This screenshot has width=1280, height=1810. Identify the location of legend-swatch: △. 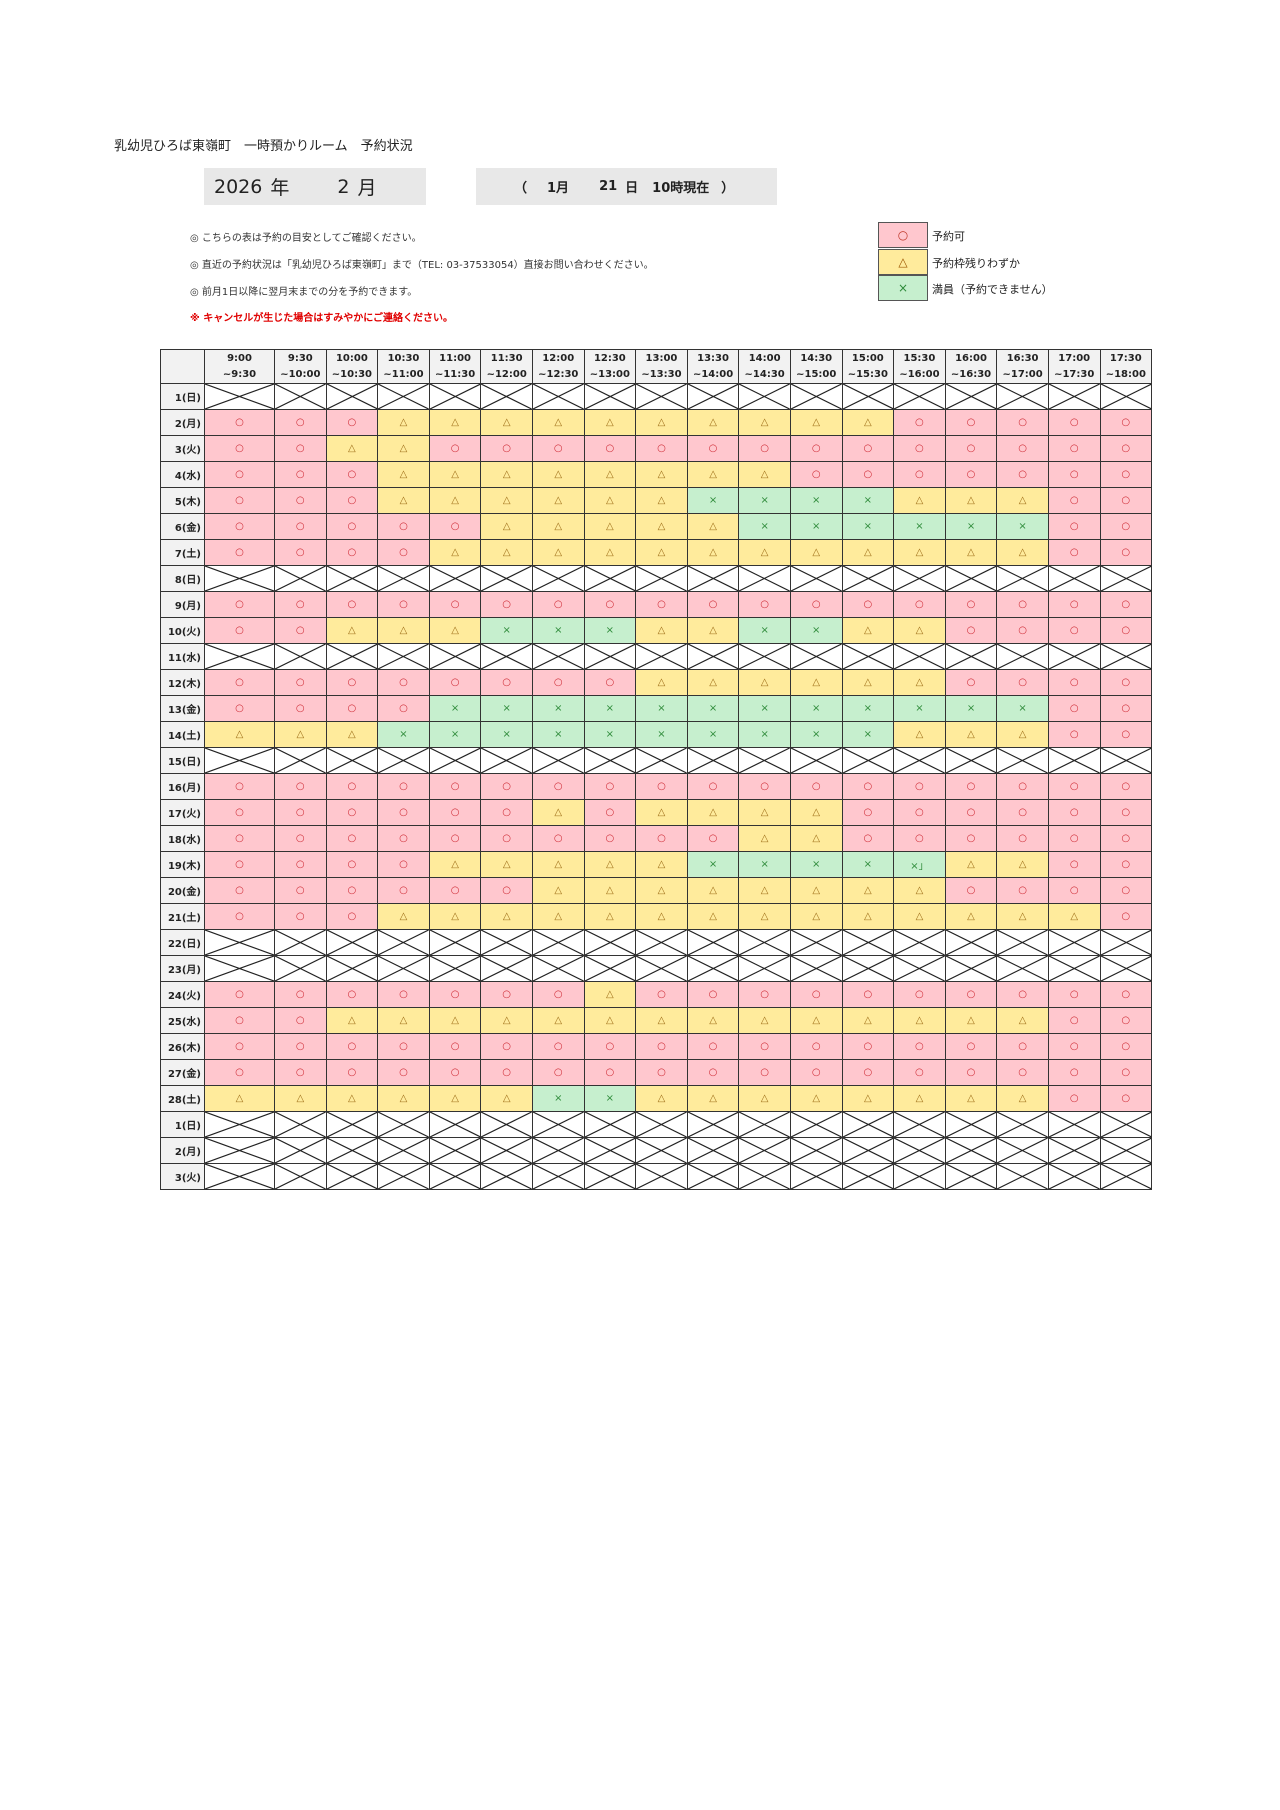
(903, 261).